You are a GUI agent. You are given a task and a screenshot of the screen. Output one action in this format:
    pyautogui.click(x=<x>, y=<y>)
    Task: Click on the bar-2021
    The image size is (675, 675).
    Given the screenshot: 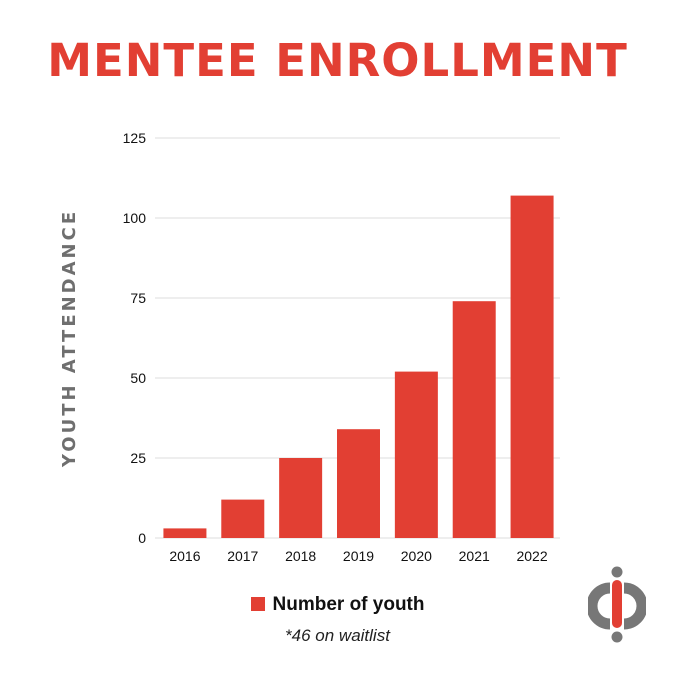 What is the action you would take?
    pyautogui.click(x=474, y=419)
    